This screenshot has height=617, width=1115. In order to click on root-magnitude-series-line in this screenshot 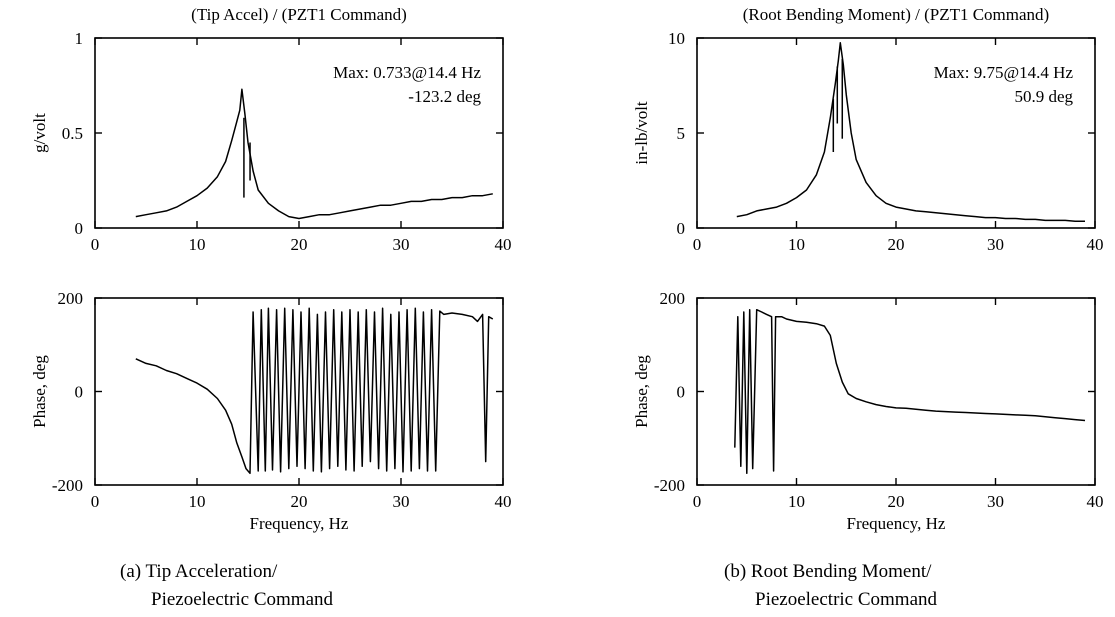, I will do `click(910, 132)`.